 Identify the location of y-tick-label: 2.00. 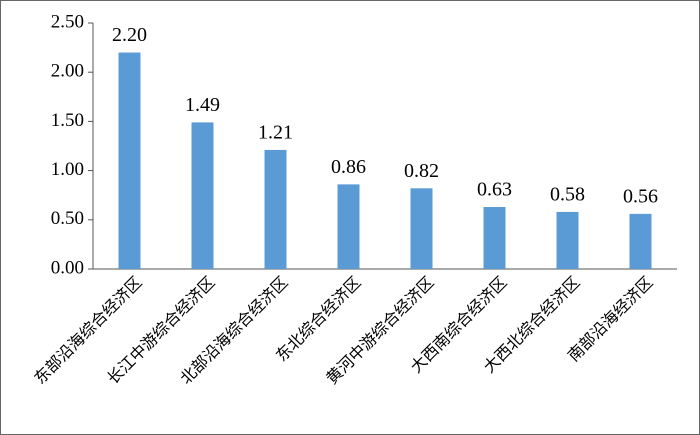
(67, 71).